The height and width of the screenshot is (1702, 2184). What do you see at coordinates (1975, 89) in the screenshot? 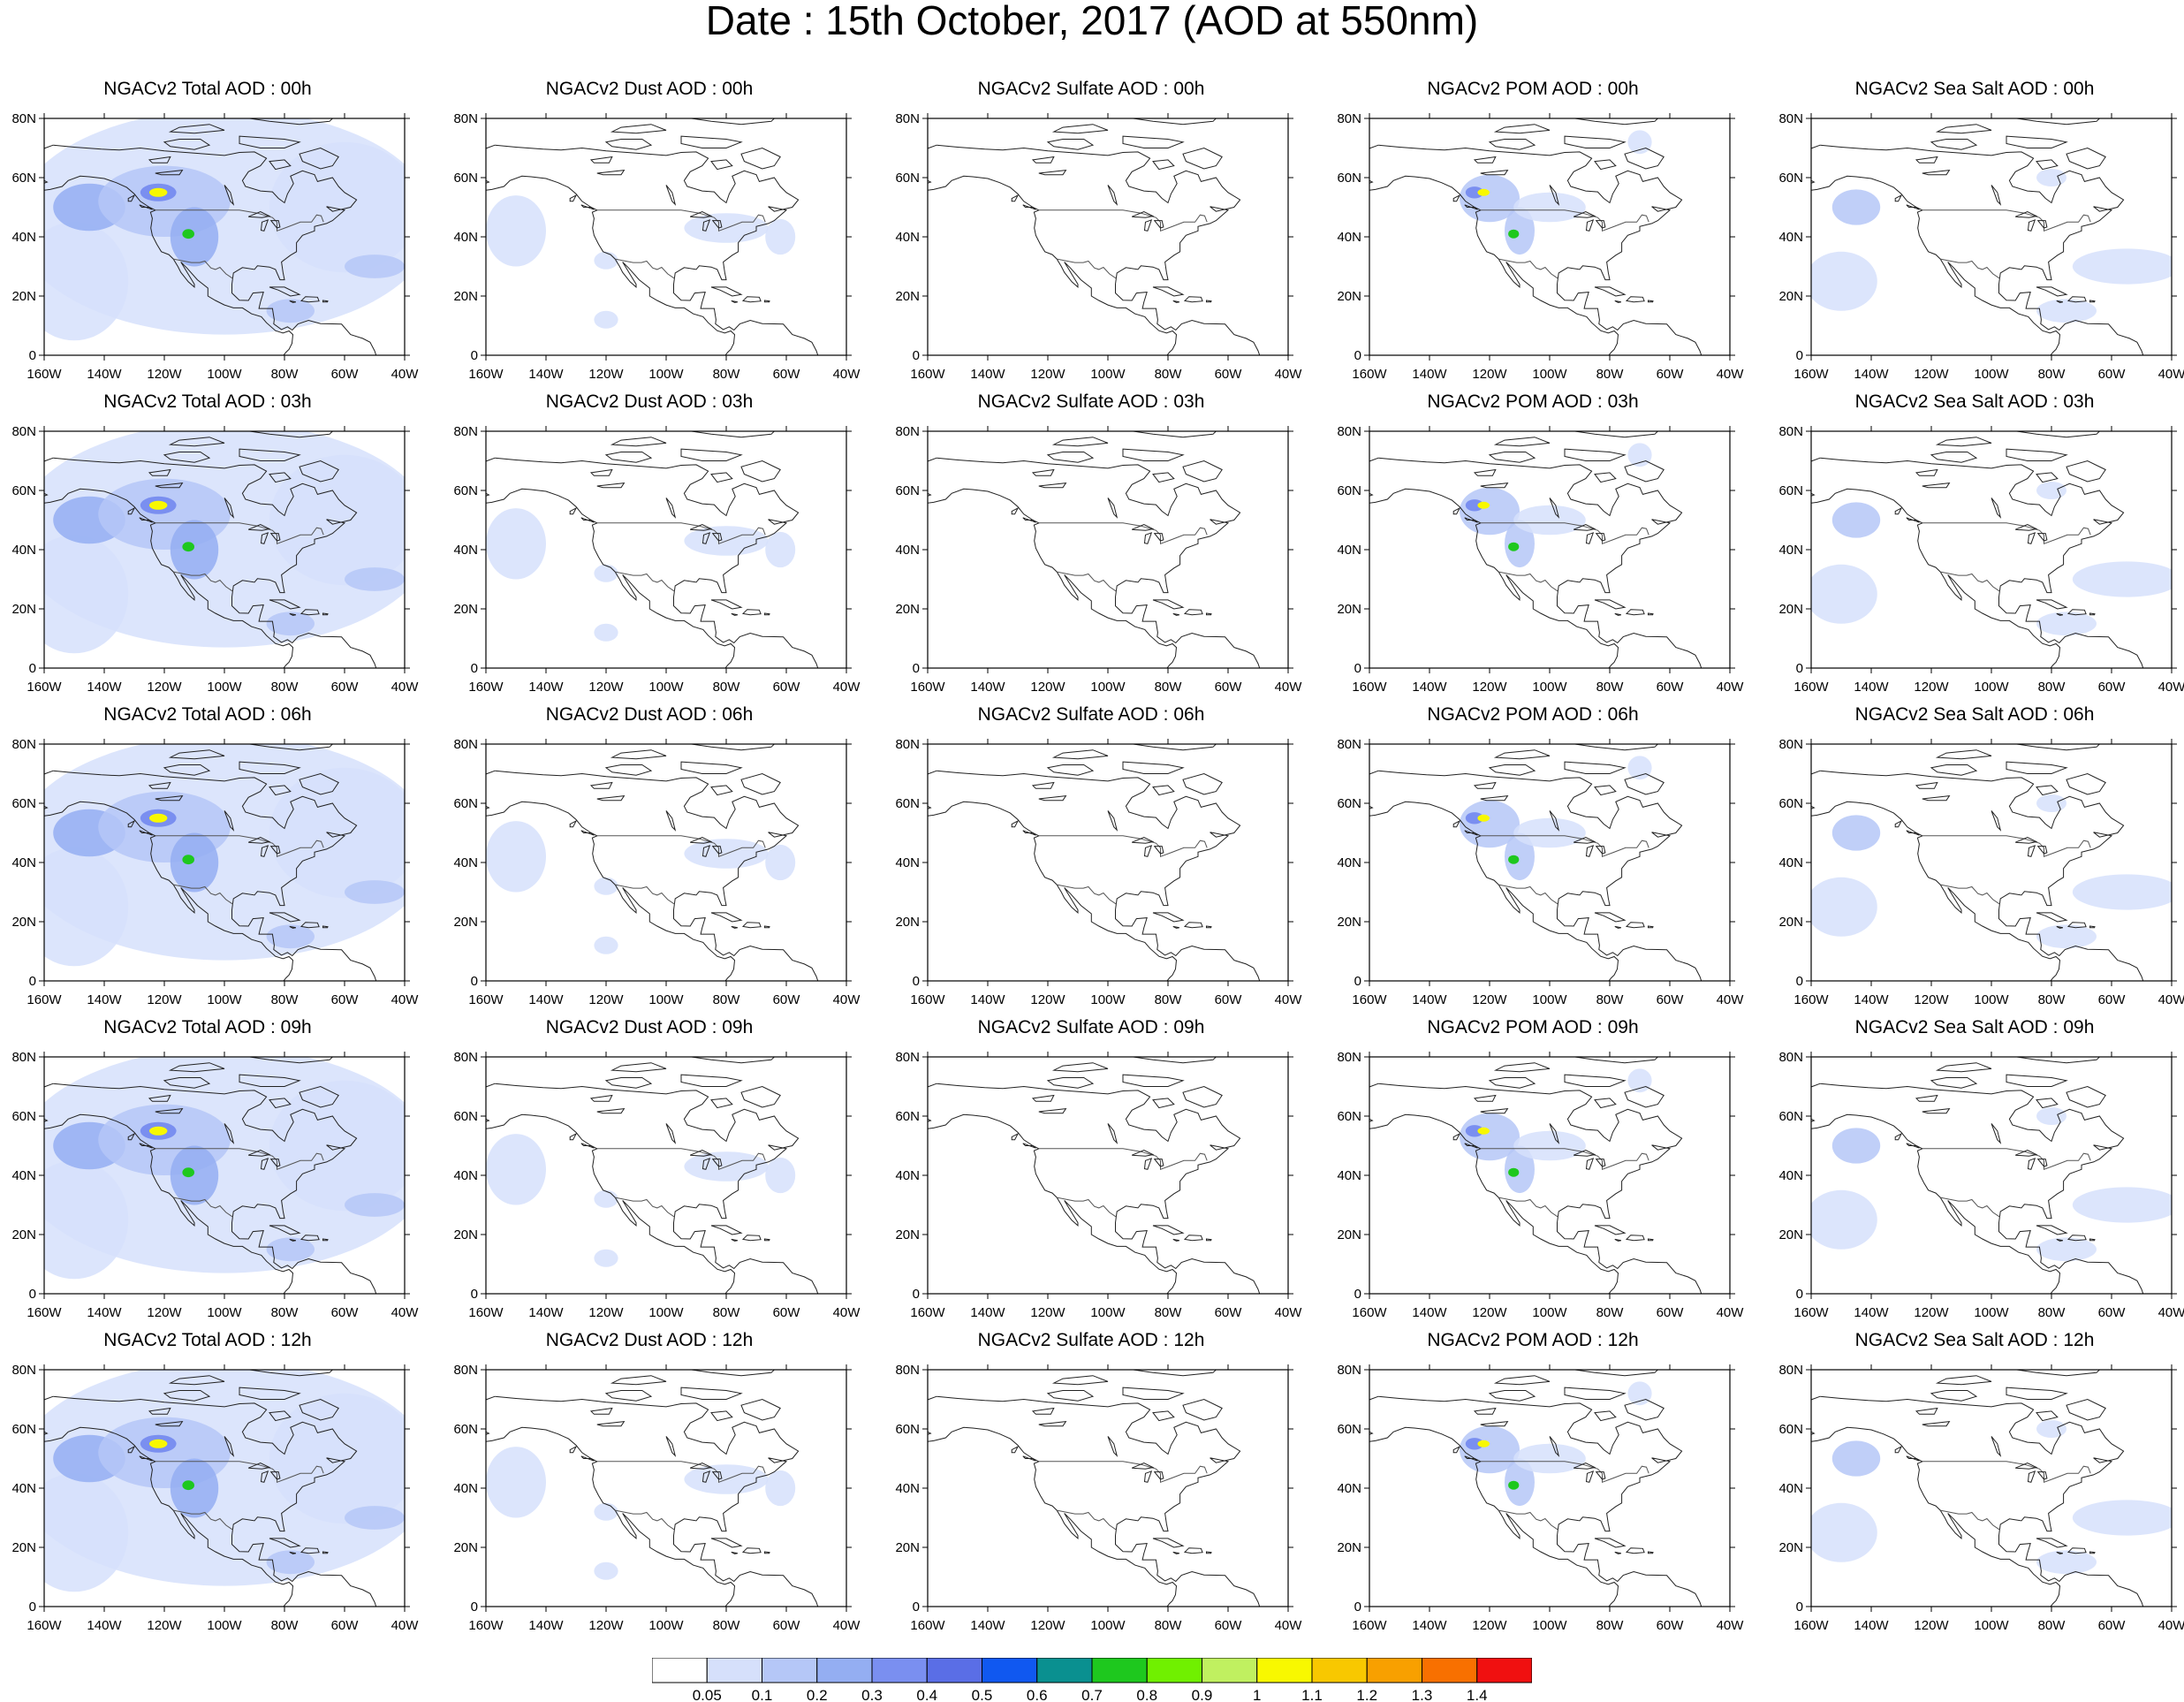
I see `panel-title: NGACv2 Sea Salt AOD : 00h` at bounding box center [1975, 89].